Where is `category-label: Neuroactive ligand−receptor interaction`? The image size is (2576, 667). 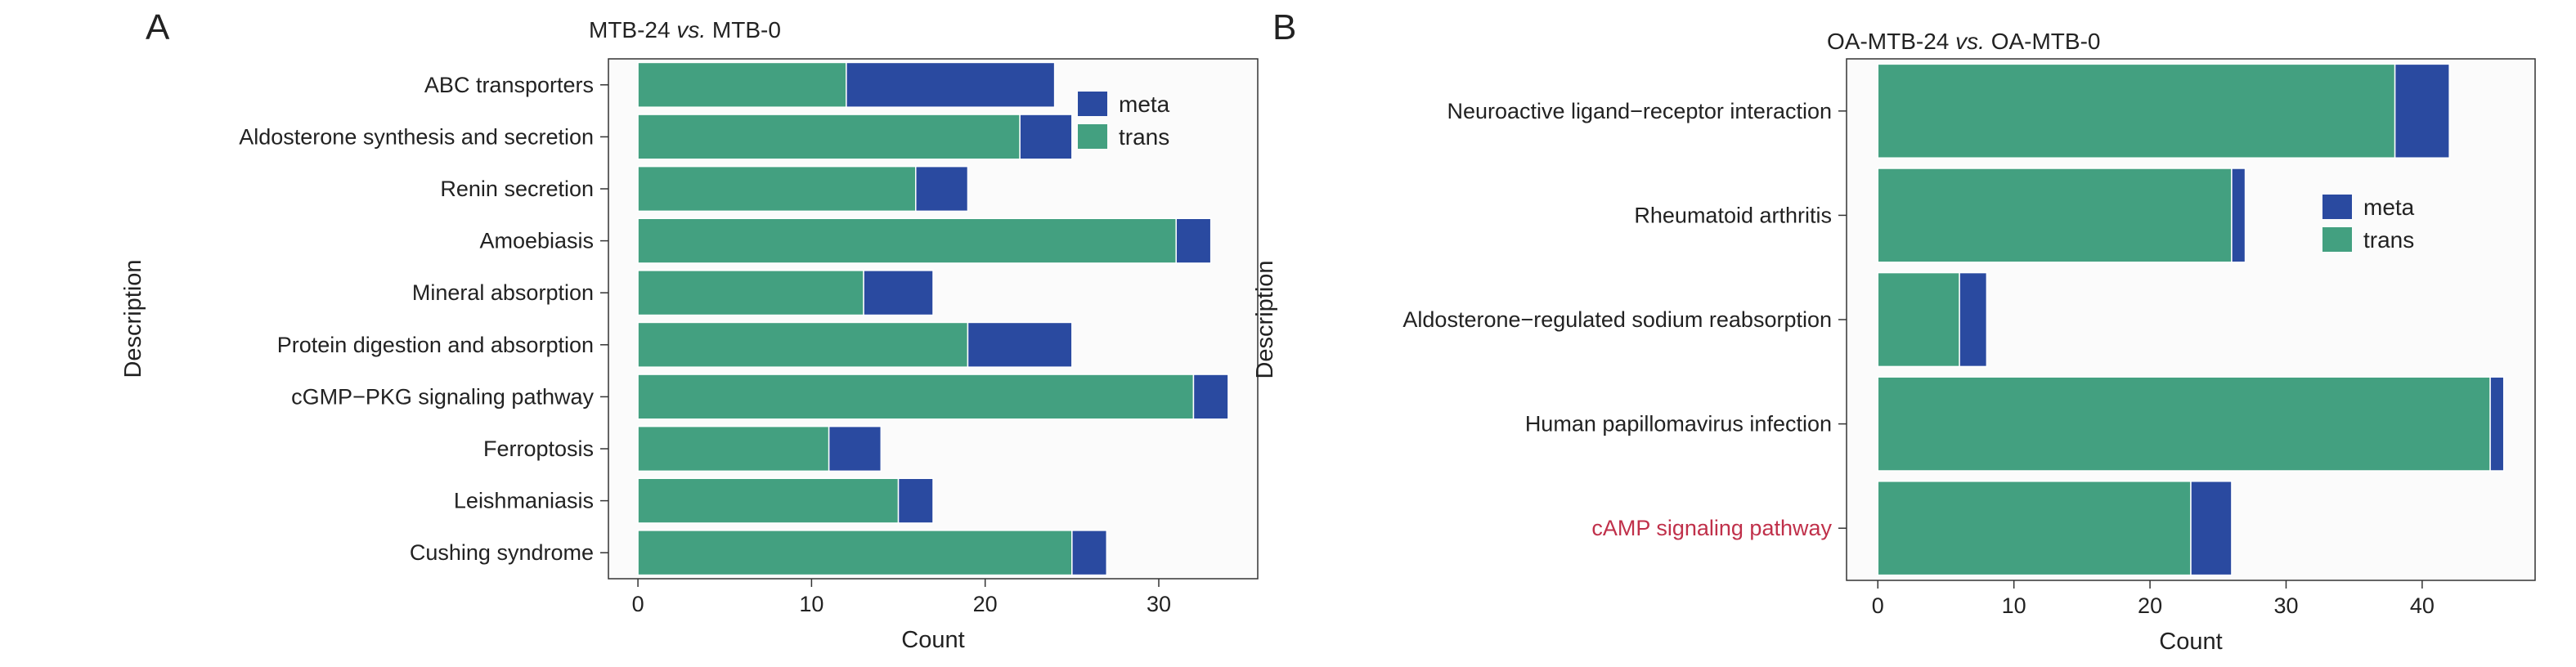
category-label: Neuroactive ligand−receptor interaction is located at coordinates (1639, 111).